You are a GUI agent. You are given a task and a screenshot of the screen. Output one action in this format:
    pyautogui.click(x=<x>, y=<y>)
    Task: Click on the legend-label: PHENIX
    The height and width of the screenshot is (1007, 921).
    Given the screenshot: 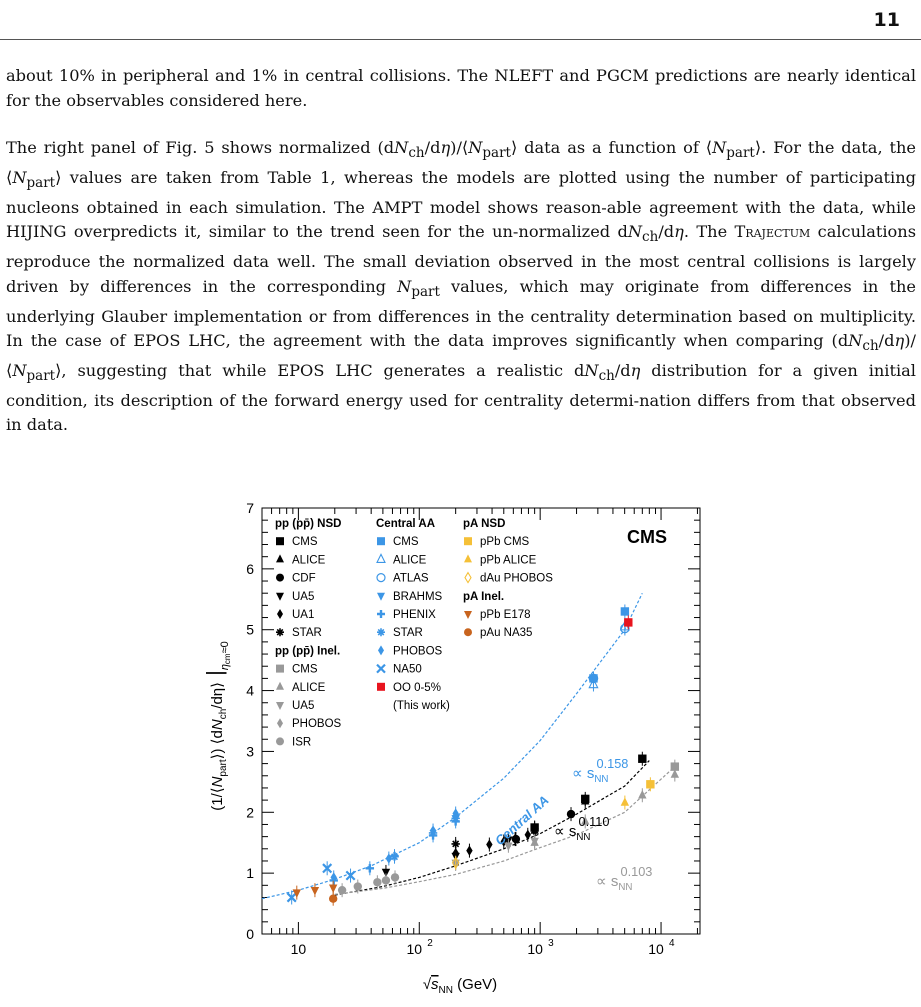 What is the action you would take?
    pyautogui.click(x=414, y=615)
    